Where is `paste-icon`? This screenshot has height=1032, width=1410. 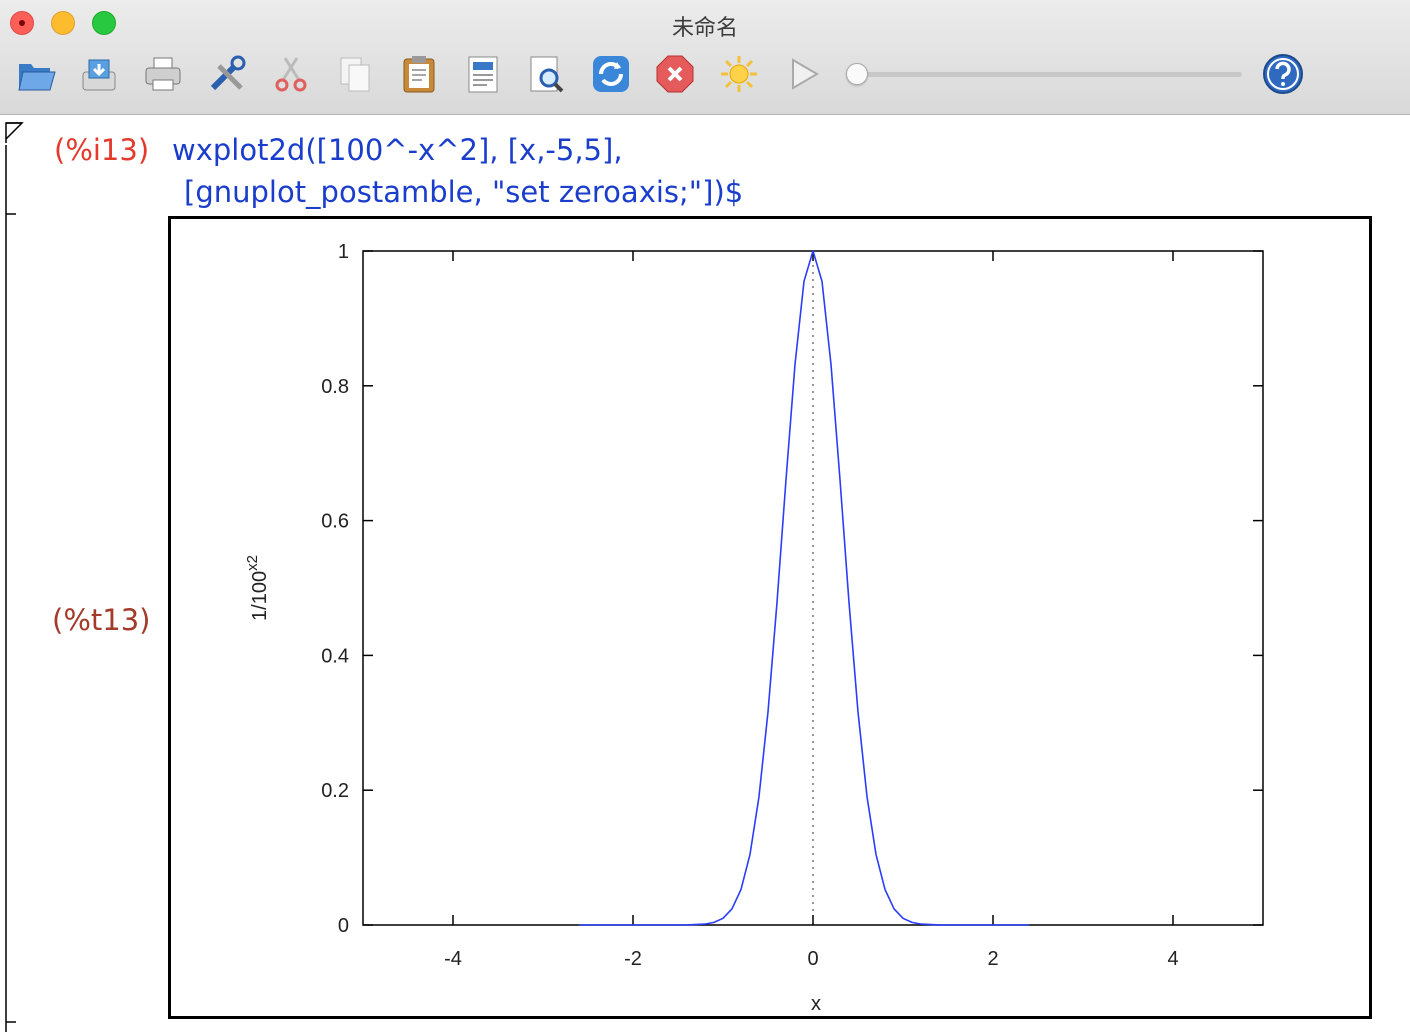
paste-icon is located at coordinates (419, 74).